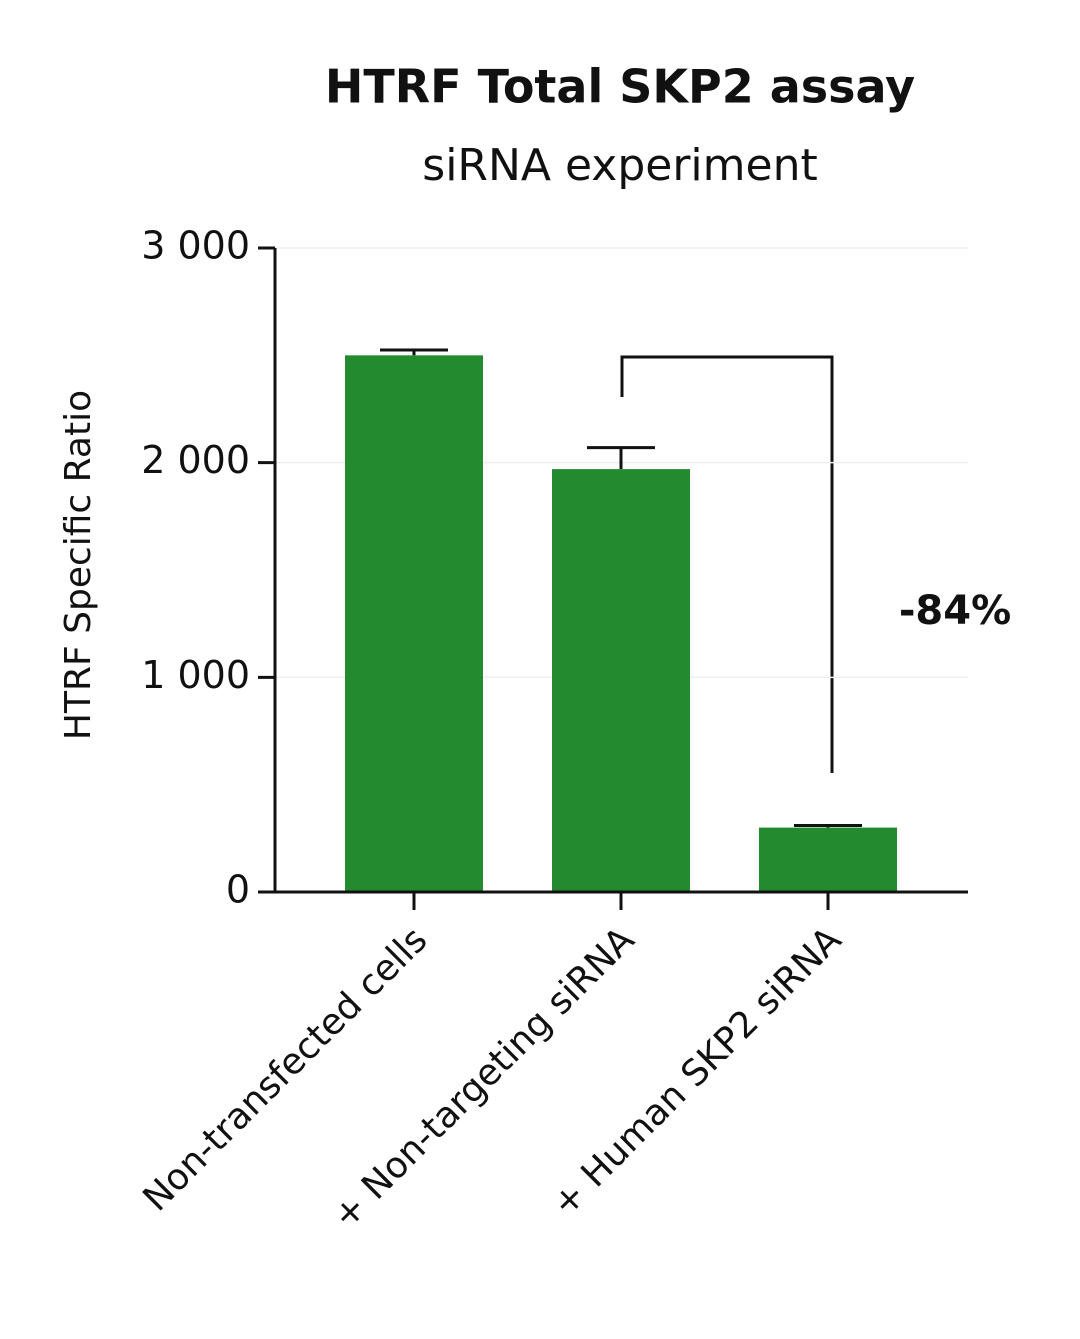 This screenshot has width=1080, height=1339. What do you see at coordinates (619, 165) in the screenshot?
I see `chart-subtitle: siRNA experiment` at bounding box center [619, 165].